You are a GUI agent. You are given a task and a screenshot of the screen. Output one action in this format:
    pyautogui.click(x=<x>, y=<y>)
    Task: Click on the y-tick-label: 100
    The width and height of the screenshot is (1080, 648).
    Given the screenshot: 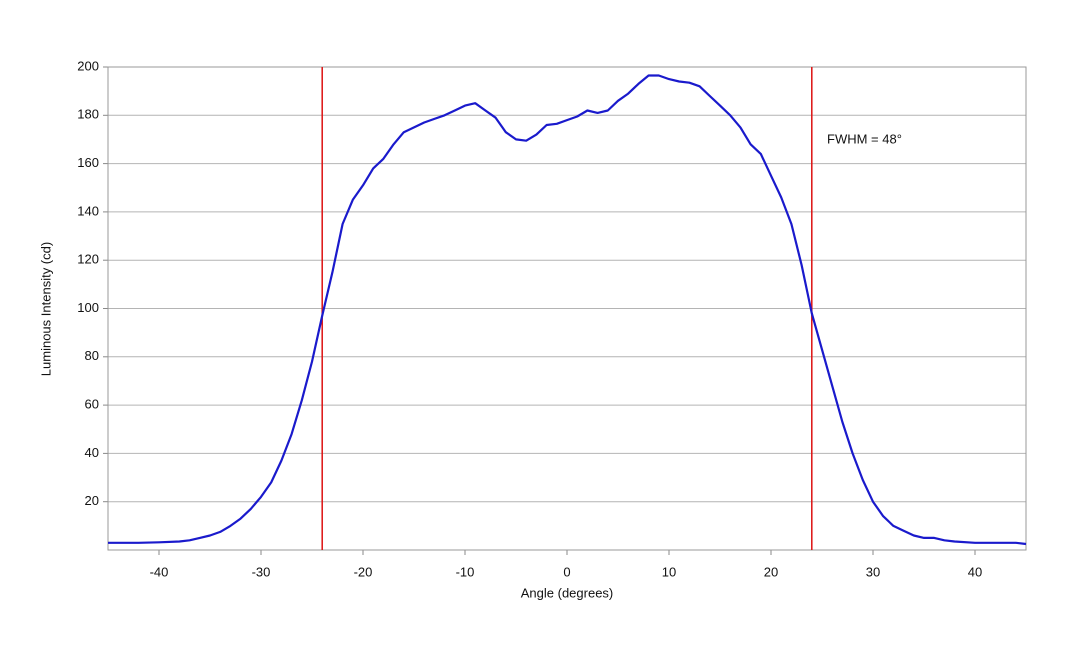 What is the action you would take?
    pyautogui.click(x=88, y=307)
    